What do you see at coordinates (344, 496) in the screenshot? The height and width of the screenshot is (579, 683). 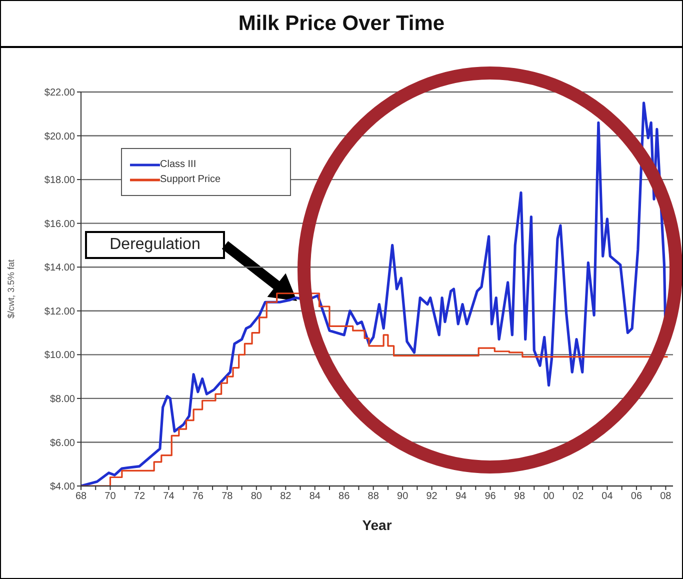 I see `x-tick-label: 86` at bounding box center [344, 496].